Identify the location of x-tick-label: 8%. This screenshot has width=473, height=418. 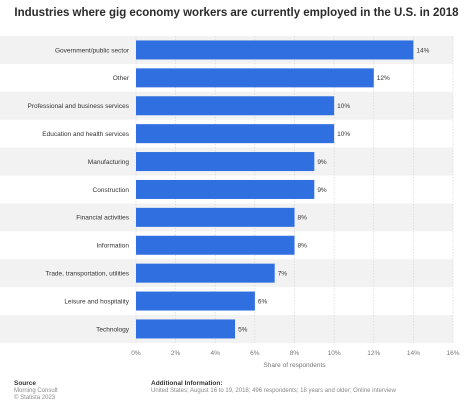
(295, 353).